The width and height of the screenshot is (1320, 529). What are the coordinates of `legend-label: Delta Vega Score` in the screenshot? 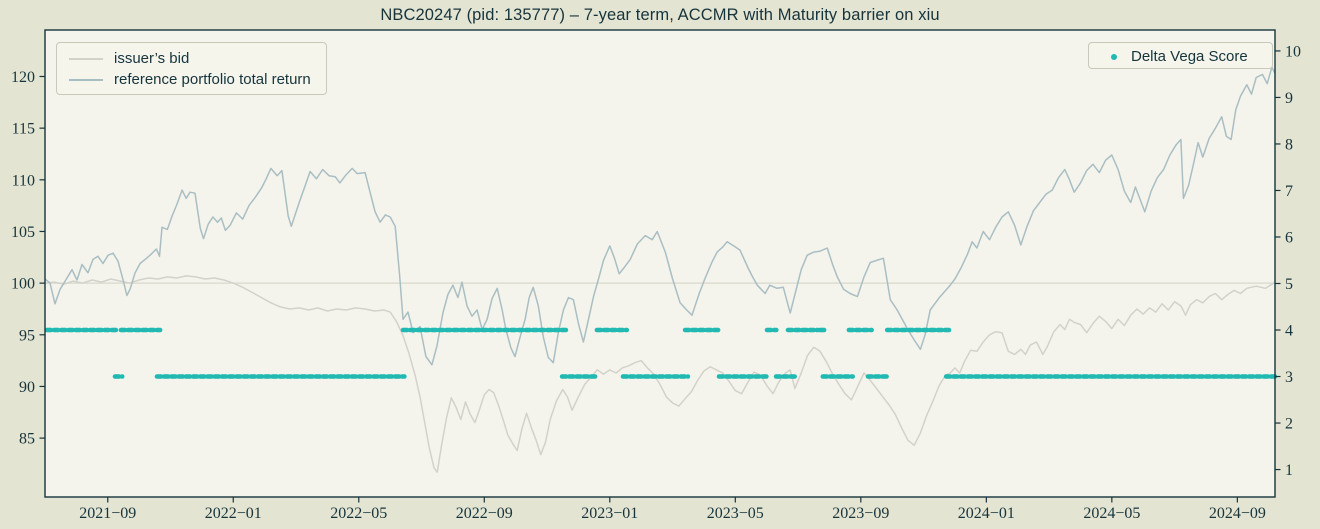 It's located at (1189, 56).